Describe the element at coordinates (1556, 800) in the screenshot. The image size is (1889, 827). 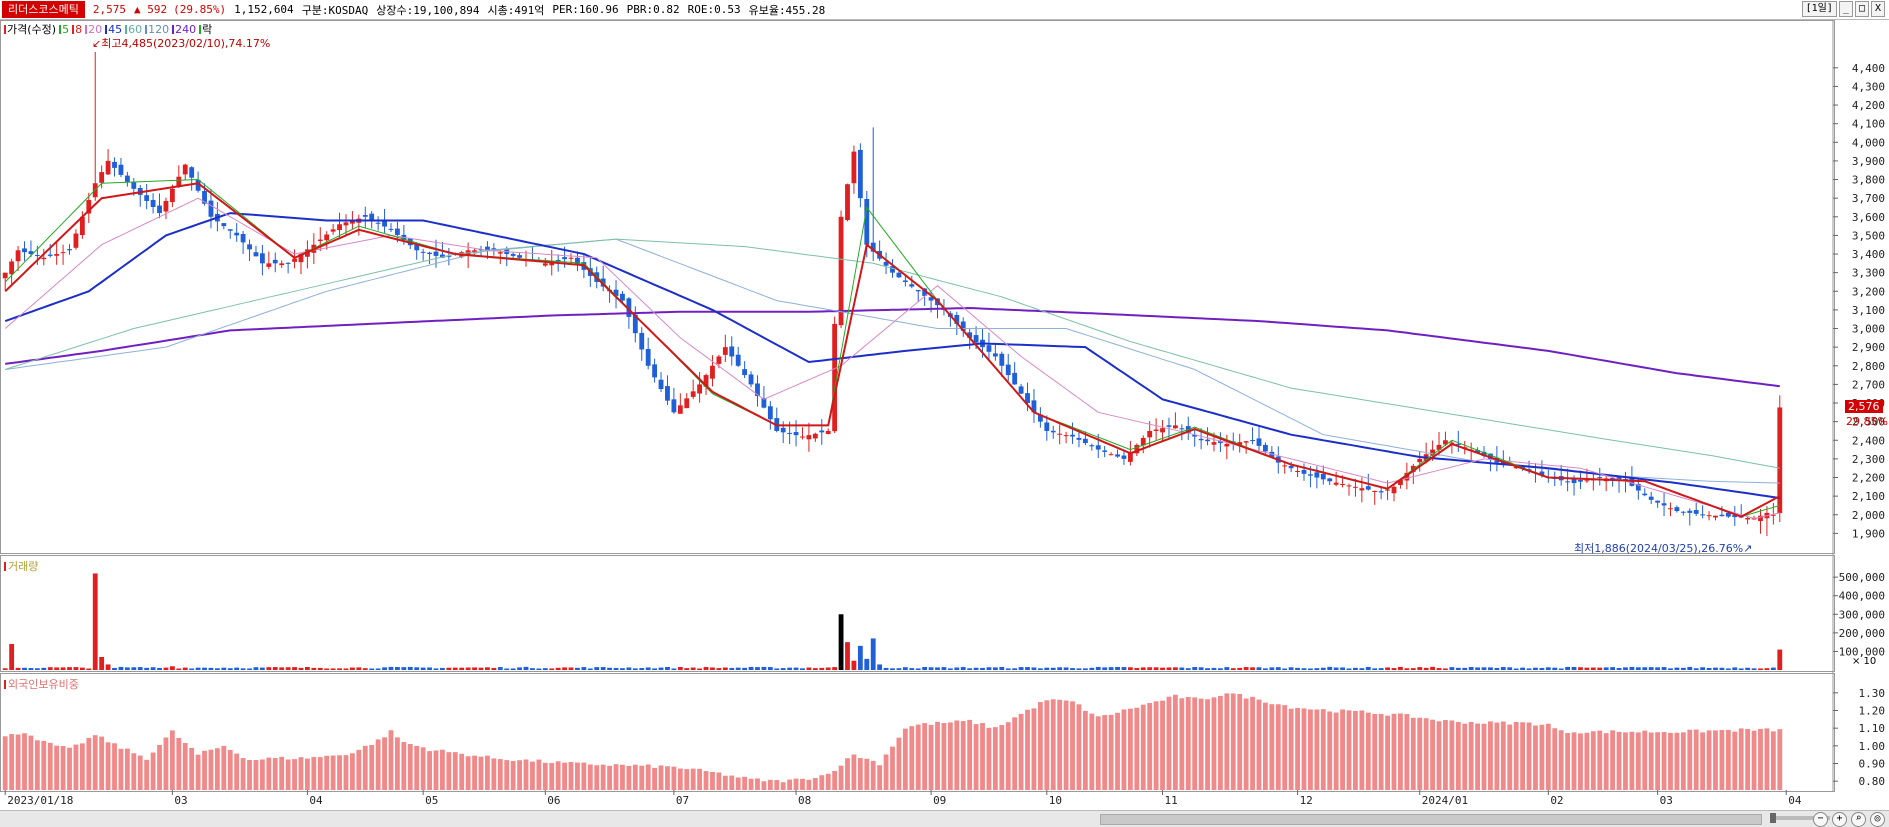
I see `x-tick-label: 02` at that location.